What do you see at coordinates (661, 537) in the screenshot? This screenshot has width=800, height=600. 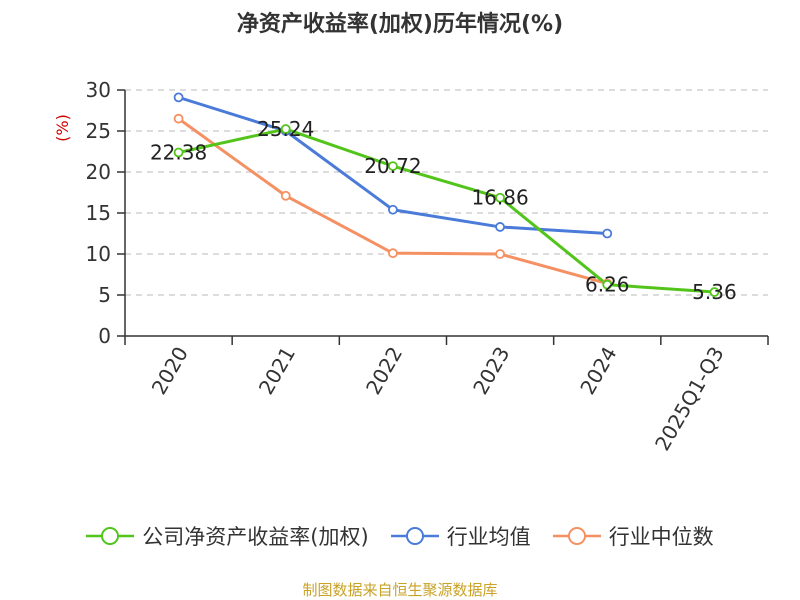 I see `legend-label: 行业中位数` at bounding box center [661, 537].